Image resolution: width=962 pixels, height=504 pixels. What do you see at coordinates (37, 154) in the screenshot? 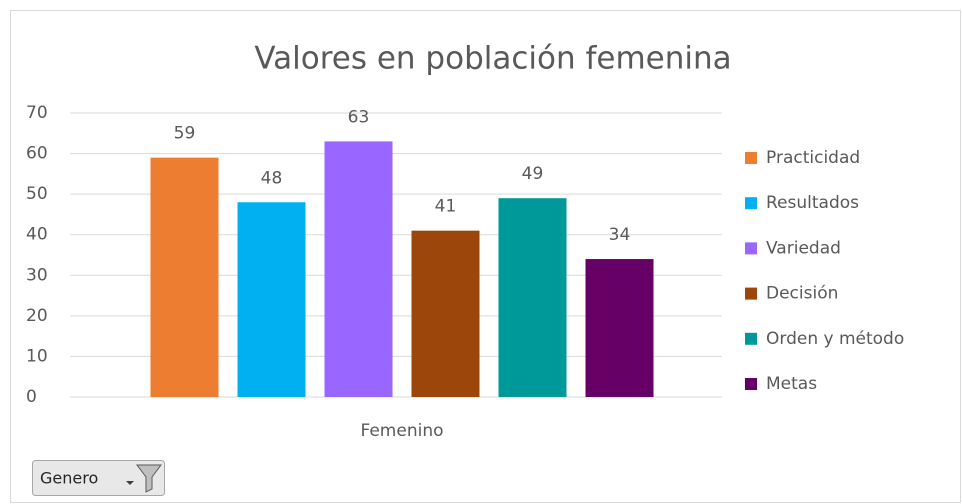
I see `y-tick-label: 60` at bounding box center [37, 154].